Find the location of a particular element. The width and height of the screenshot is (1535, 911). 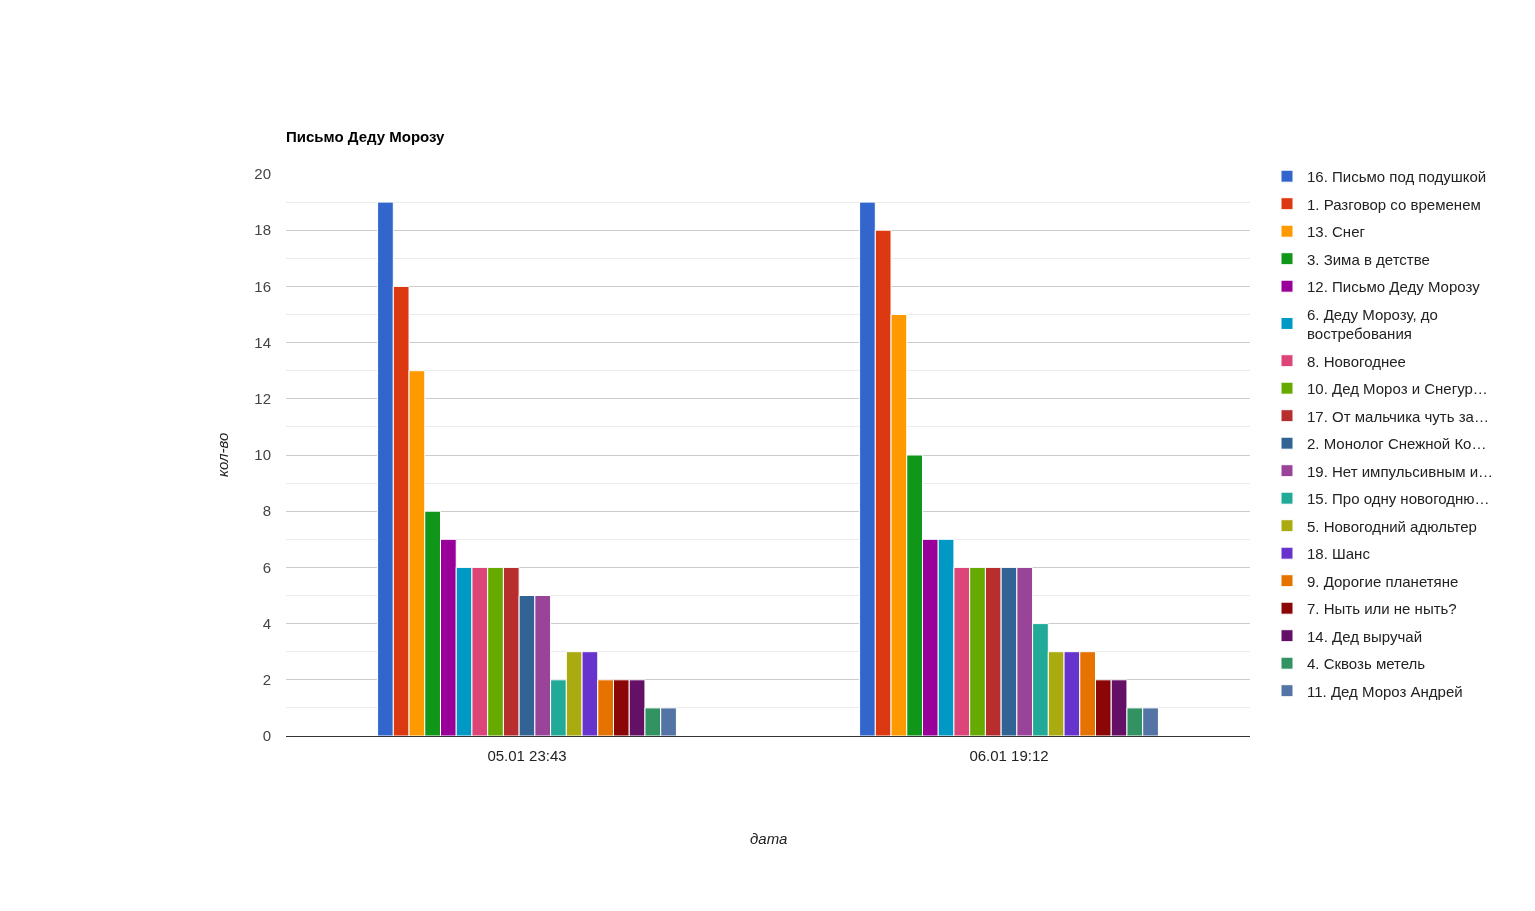

legend-label: 5. Новогодний адюльтер is located at coordinates (1392, 526).